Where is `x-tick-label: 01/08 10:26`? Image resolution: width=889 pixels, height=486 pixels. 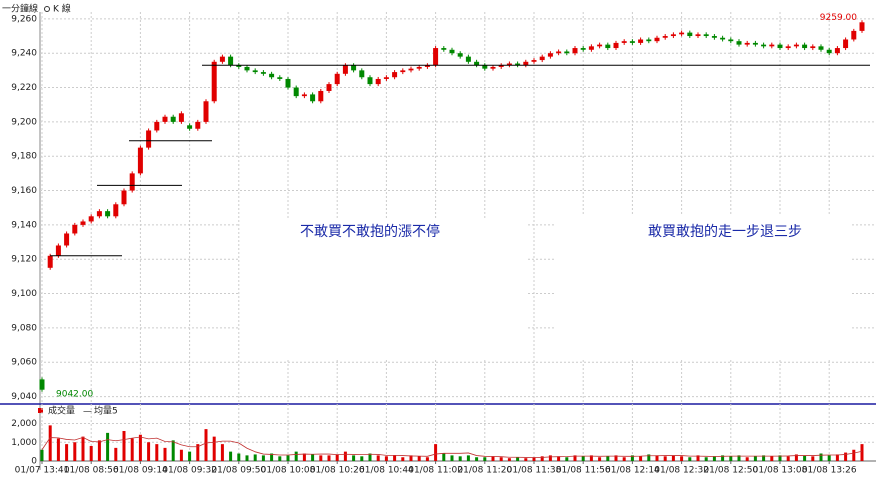 x-tick-label: 01/08 10:26 is located at coordinates (337, 471).